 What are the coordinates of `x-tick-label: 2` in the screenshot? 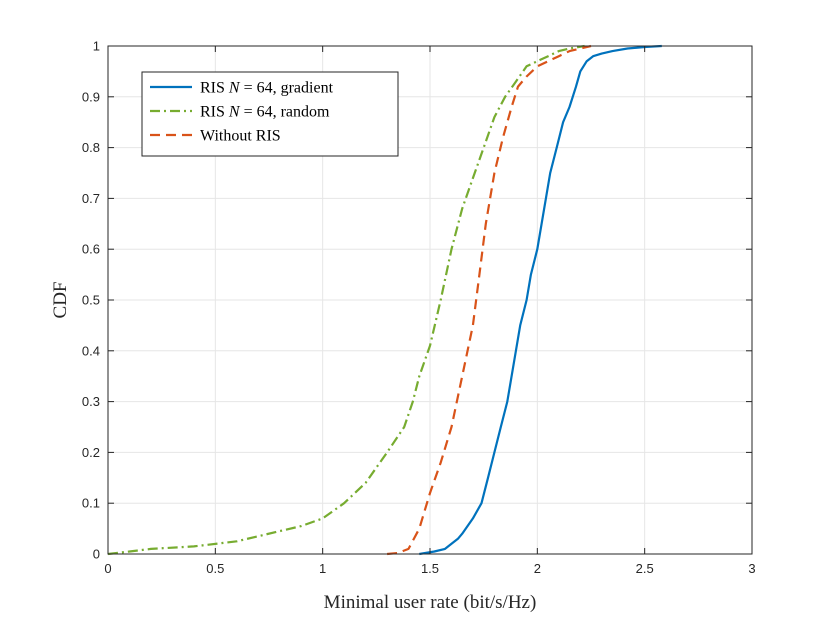 It's located at (537, 568).